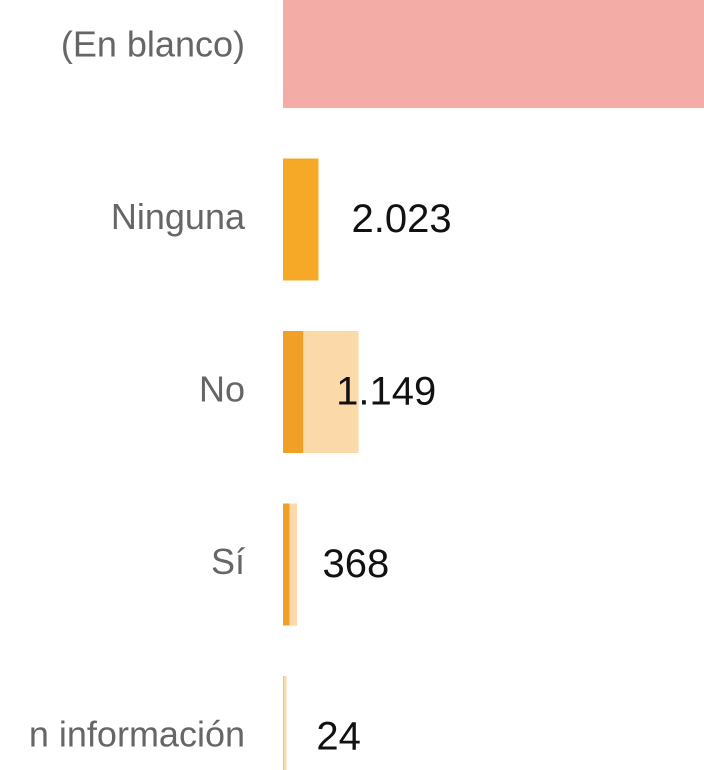 Image resolution: width=704 pixels, height=770 pixels. What do you see at coordinates (401, 219) in the screenshot?
I see `value-label: 2.023` at bounding box center [401, 219].